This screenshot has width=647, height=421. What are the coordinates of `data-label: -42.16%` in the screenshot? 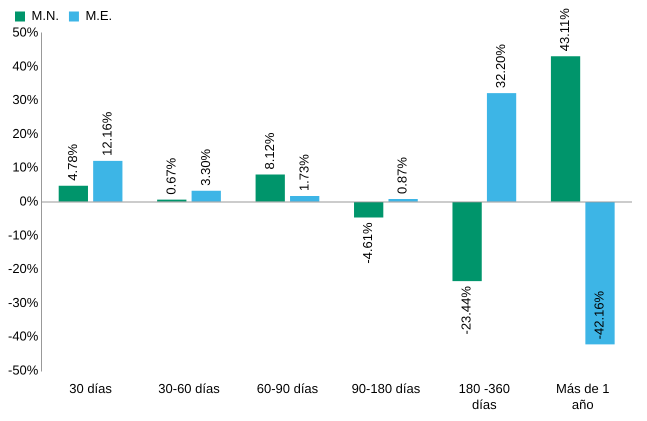 It's located at (599, 315).